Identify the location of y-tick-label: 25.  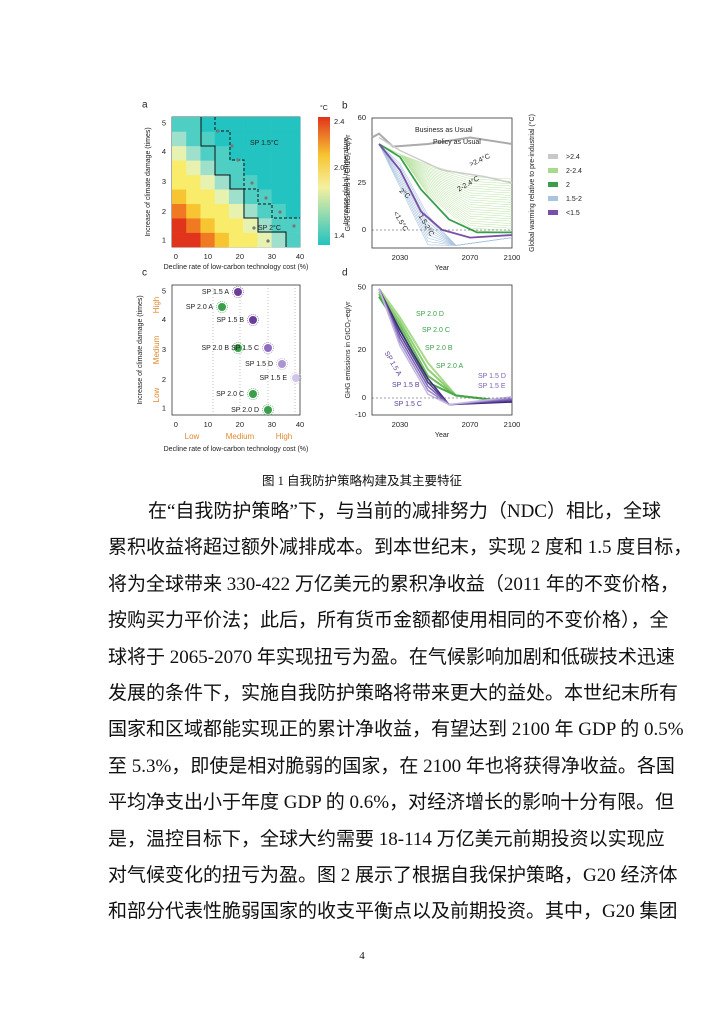
(362, 182).